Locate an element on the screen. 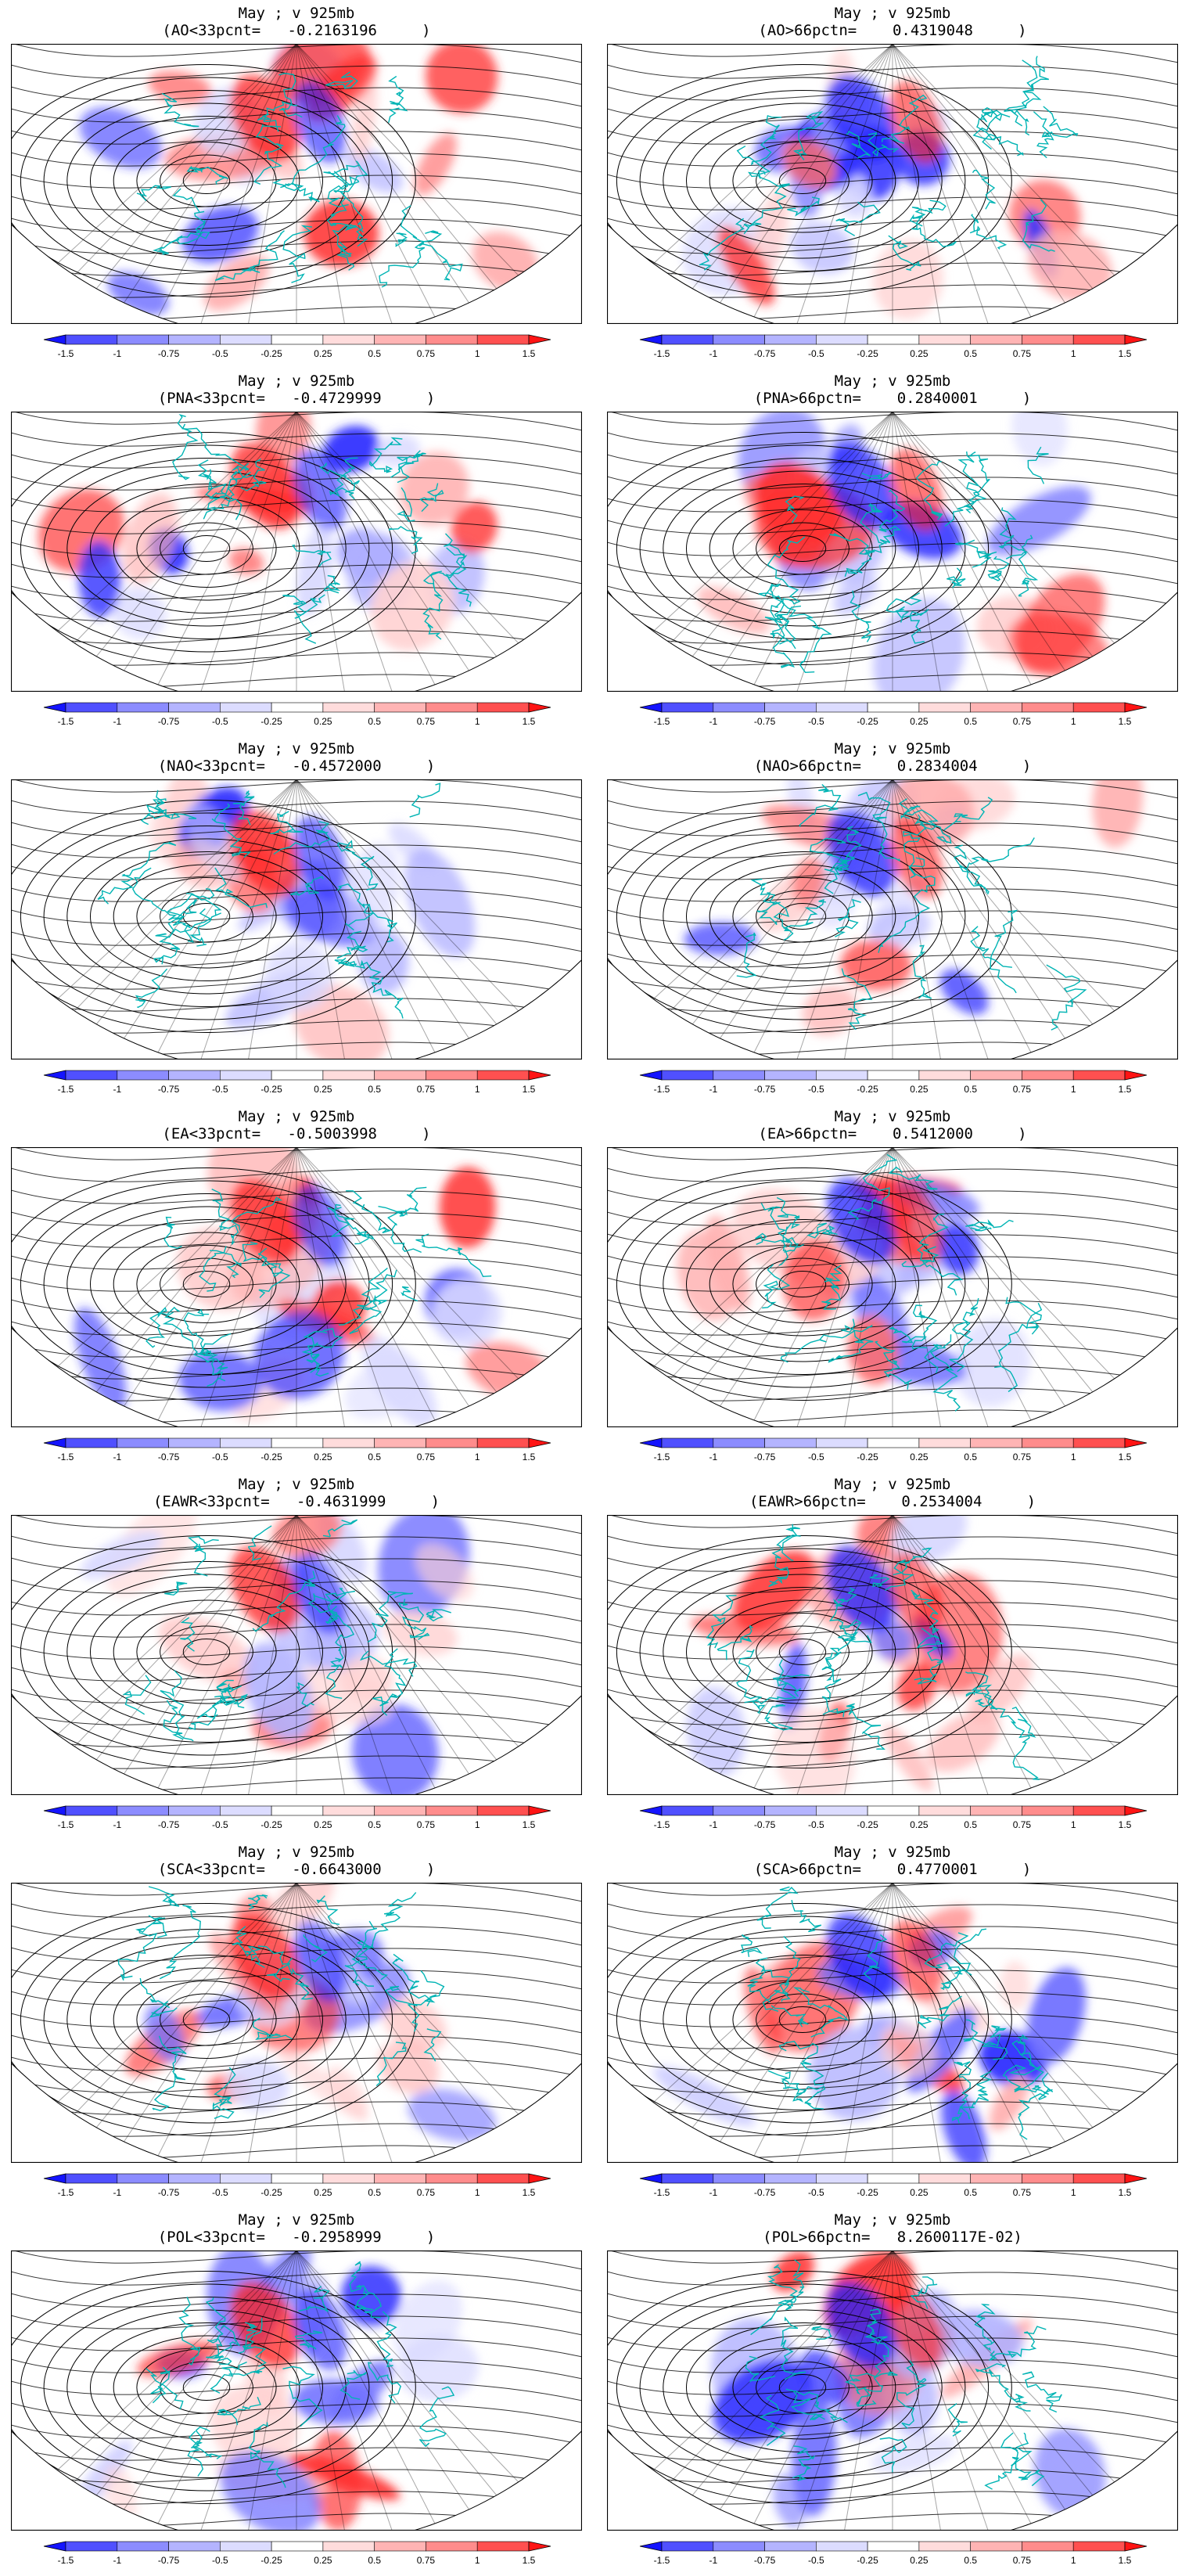  colorbar: -1.5 -1 -0.75 -0.5 -0.25 0.25 0.5 0.75 1 1.5 is located at coordinates (297, 2185).